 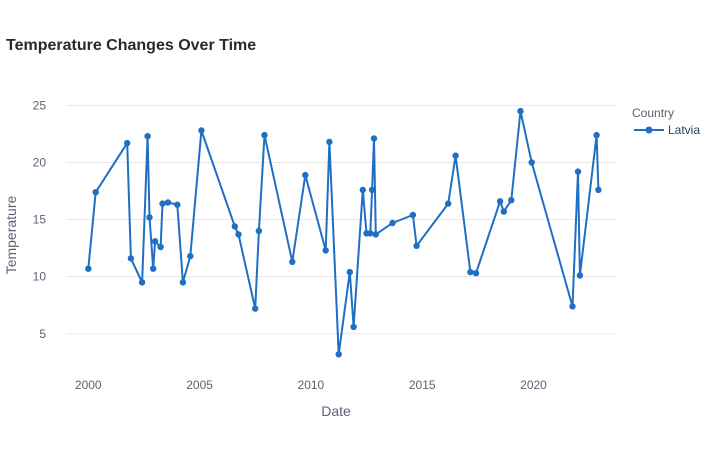 What do you see at coordinates (40, 105) in the screenshot?
I see `y-tick-label: 25` at bounding box center [40, 105].